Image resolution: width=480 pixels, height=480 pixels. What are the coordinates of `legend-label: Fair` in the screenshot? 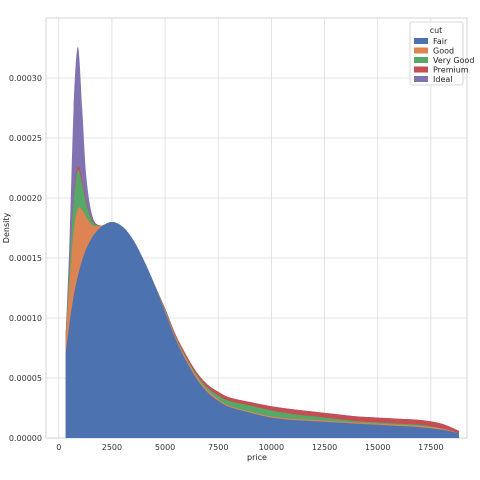 It's located at (440, 41).